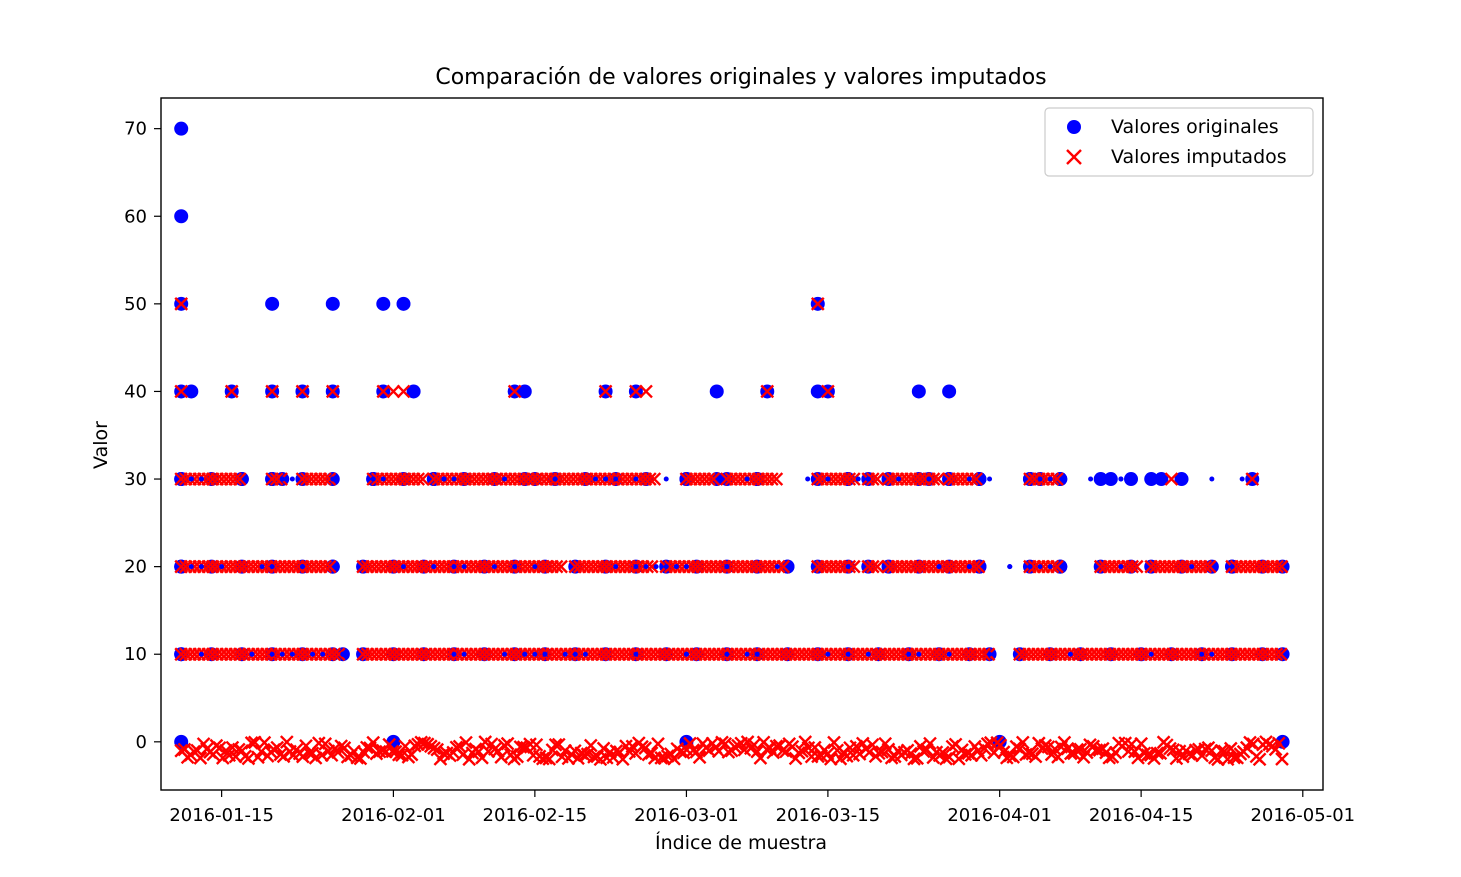 This screenshot has width=1461, height=877. I want to click on y-tick-label: 40, so click(135, 391).